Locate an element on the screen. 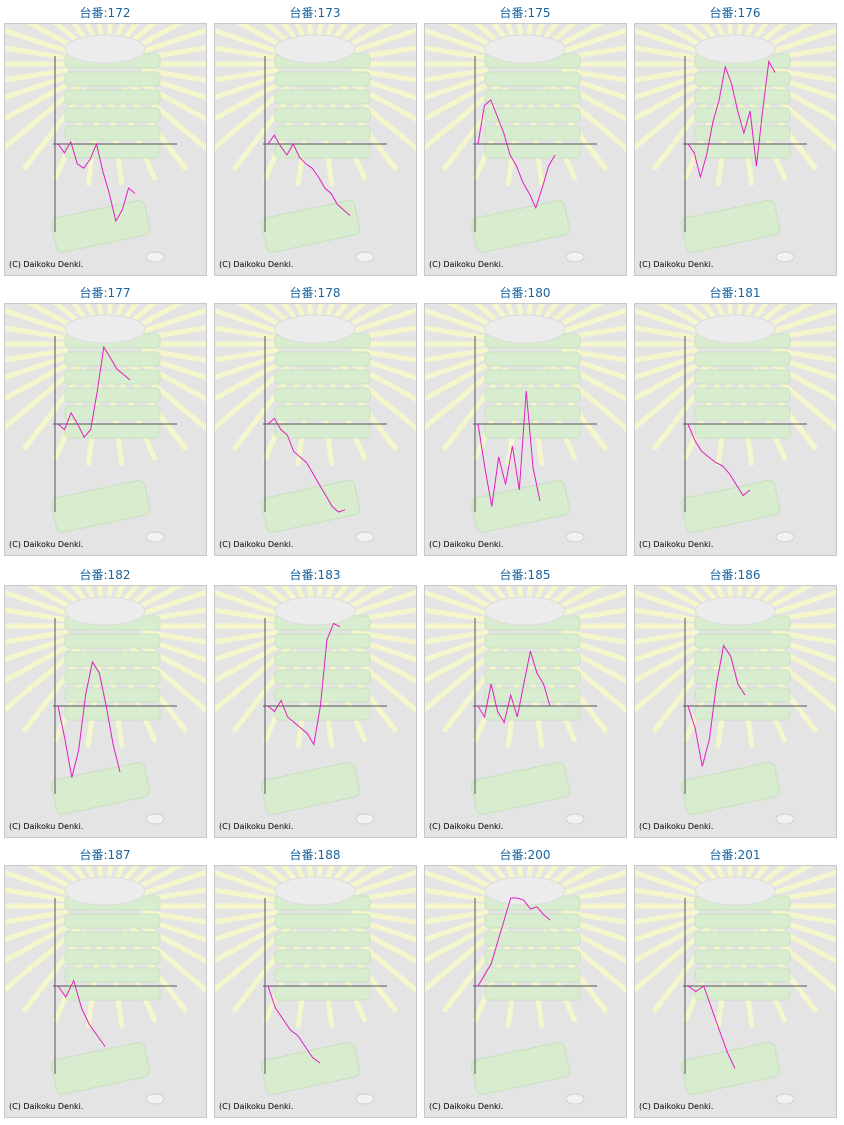 This screenshot has width=844, height=1125. chart-title: 台番:176 is located at coordinates (735, 13).